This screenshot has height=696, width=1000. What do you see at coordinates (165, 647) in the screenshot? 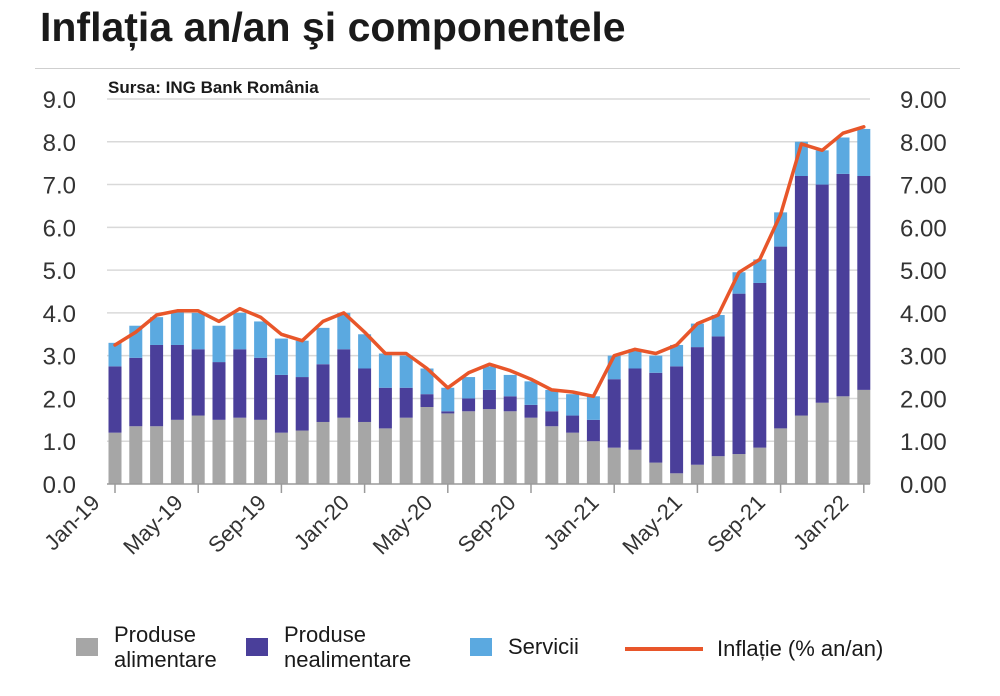
I see `legend-label-food: Produse alimentare` at bounding box center [165, 647].